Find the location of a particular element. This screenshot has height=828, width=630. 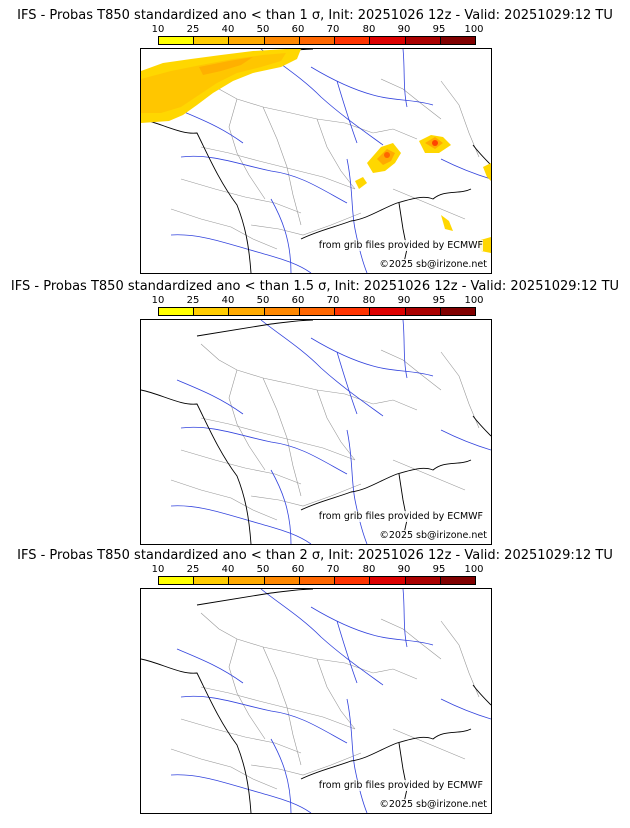

probability-overlay is located at coordinates (316, 151).